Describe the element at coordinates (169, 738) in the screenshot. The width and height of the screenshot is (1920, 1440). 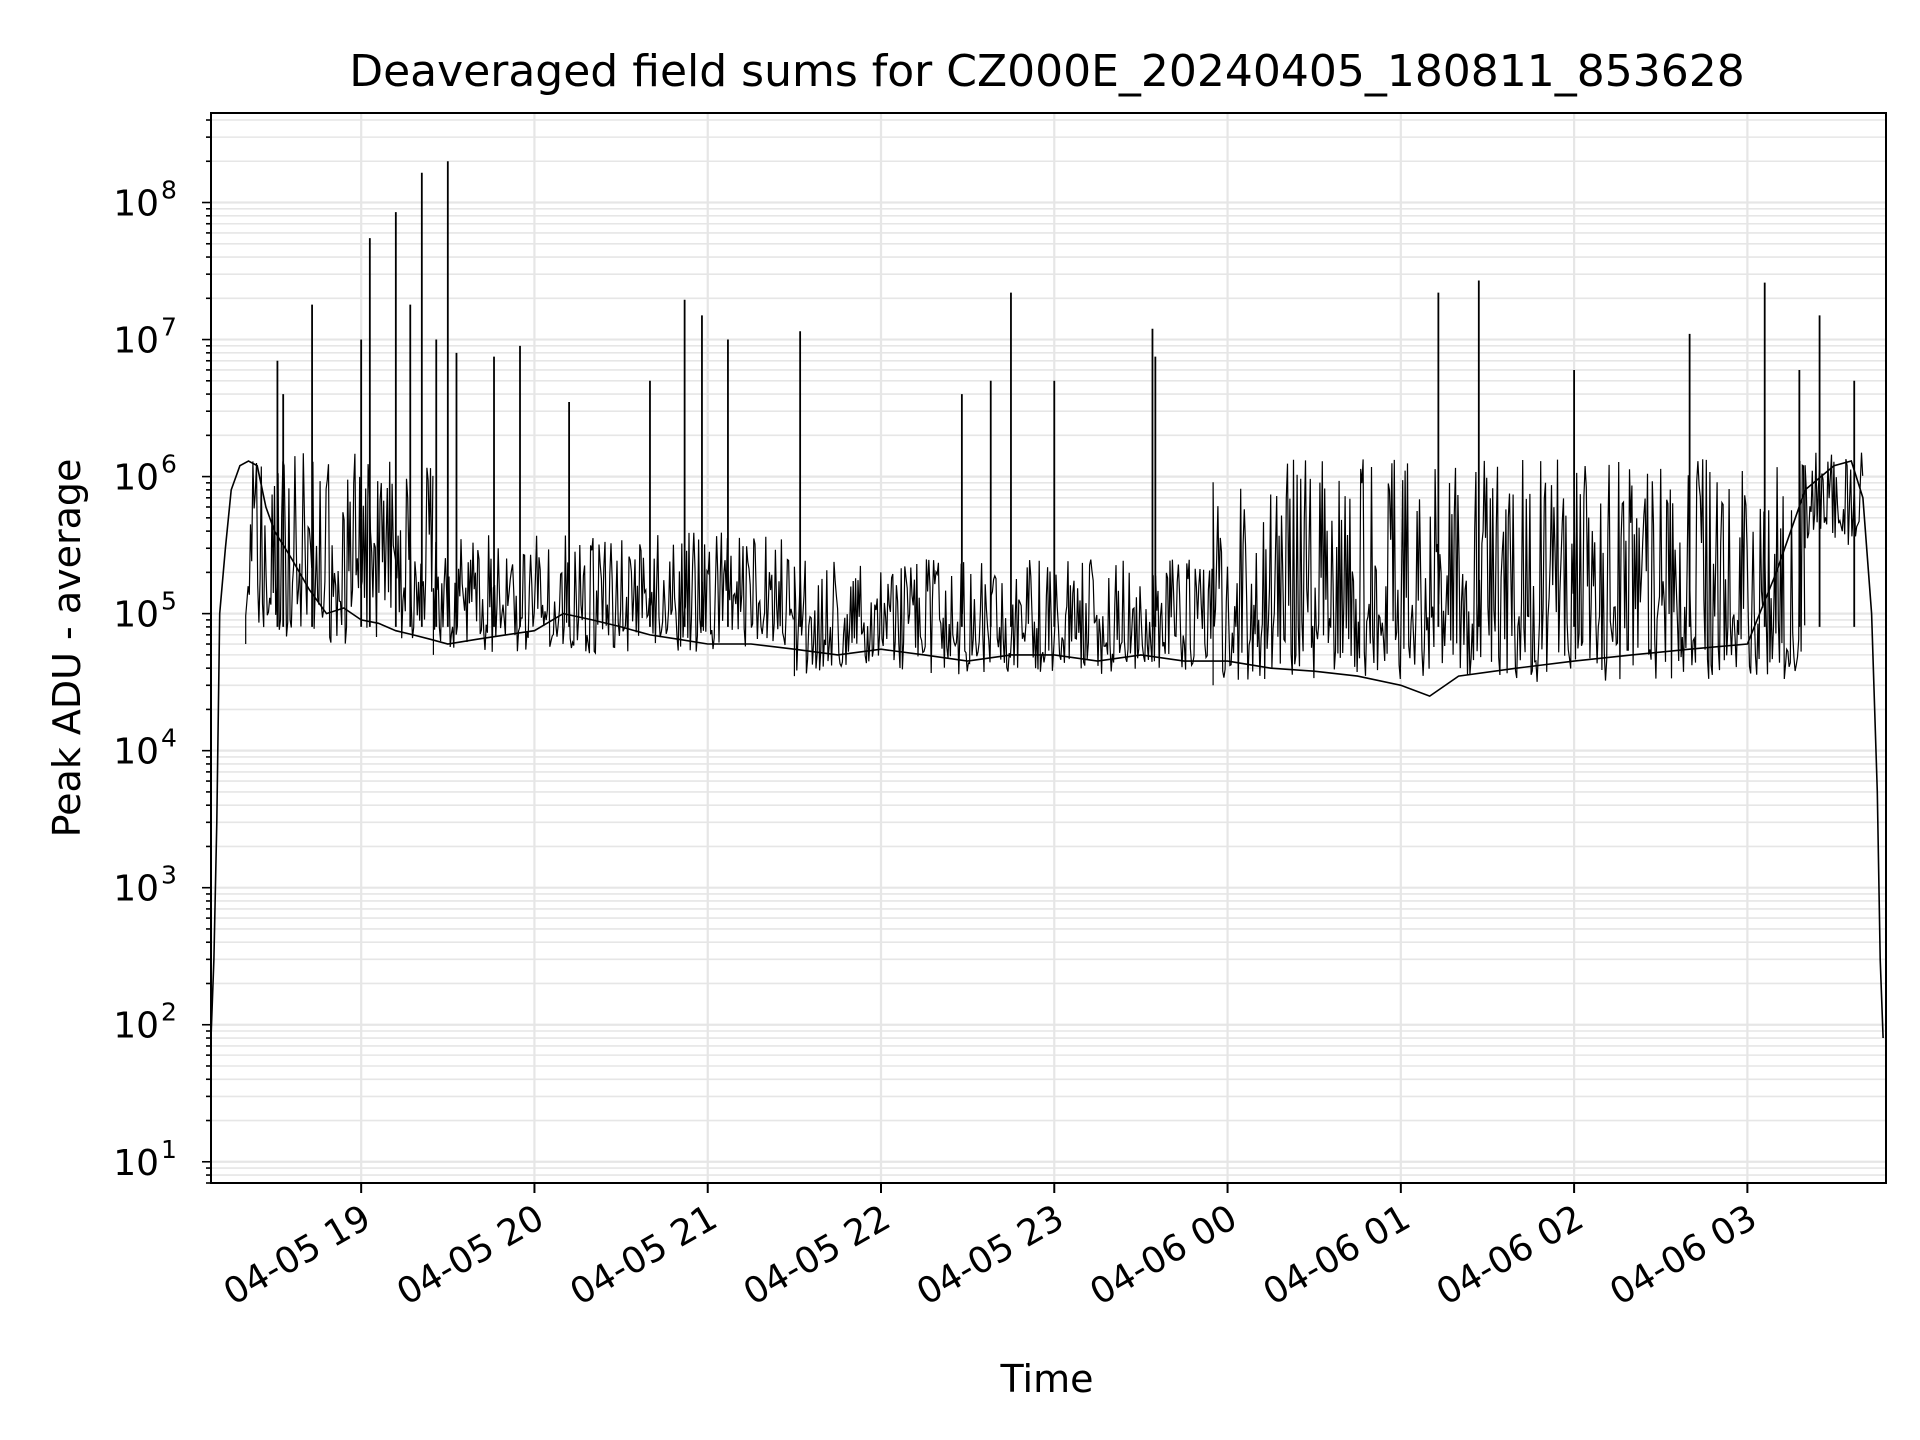
I see `y-tick-exponent: 4` at that location.